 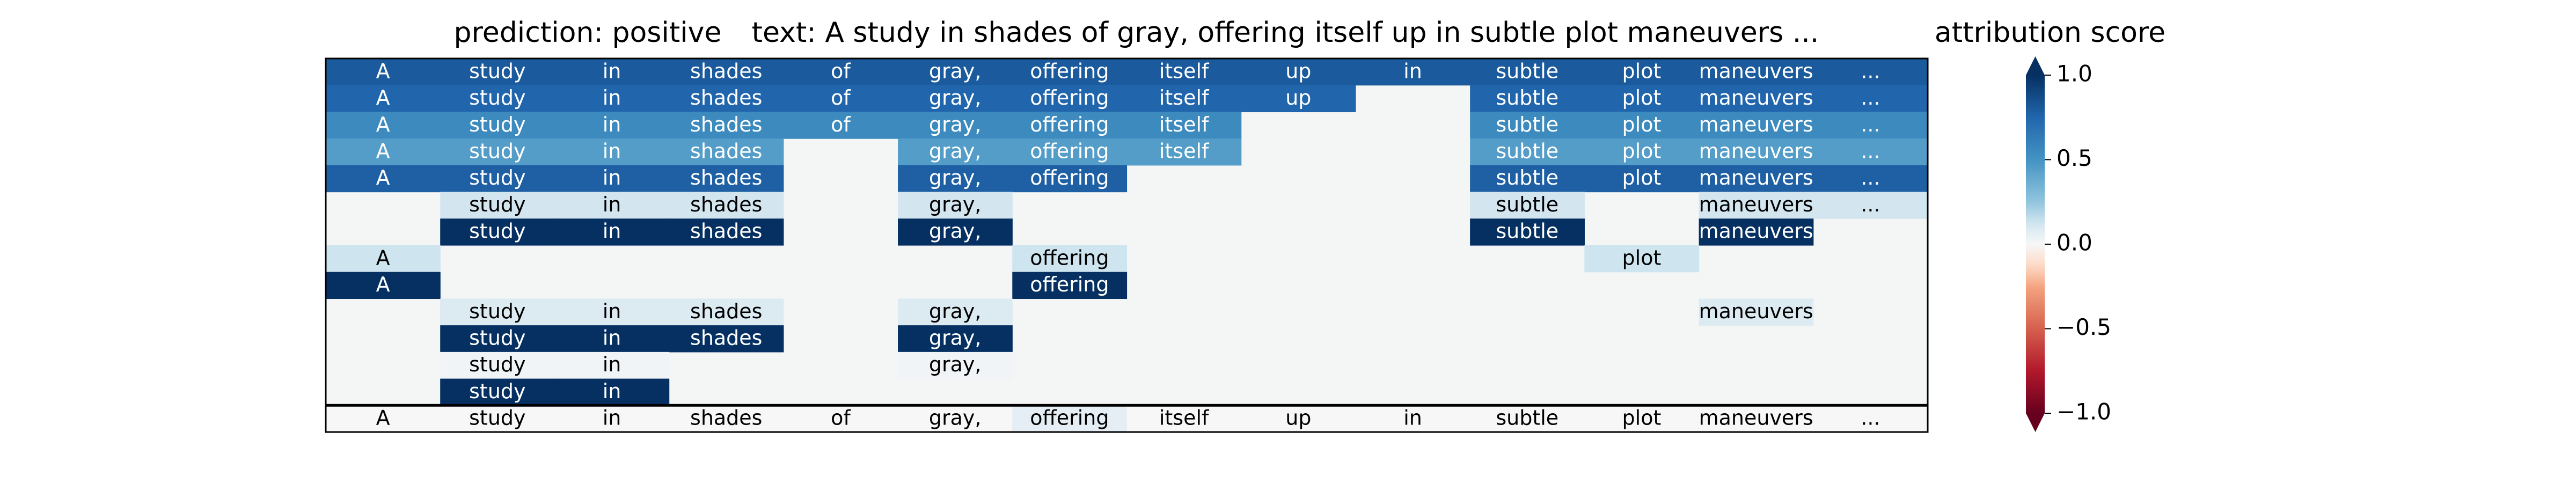 I want to click on colorbar-extend-top, so click(x=2035, y=65).